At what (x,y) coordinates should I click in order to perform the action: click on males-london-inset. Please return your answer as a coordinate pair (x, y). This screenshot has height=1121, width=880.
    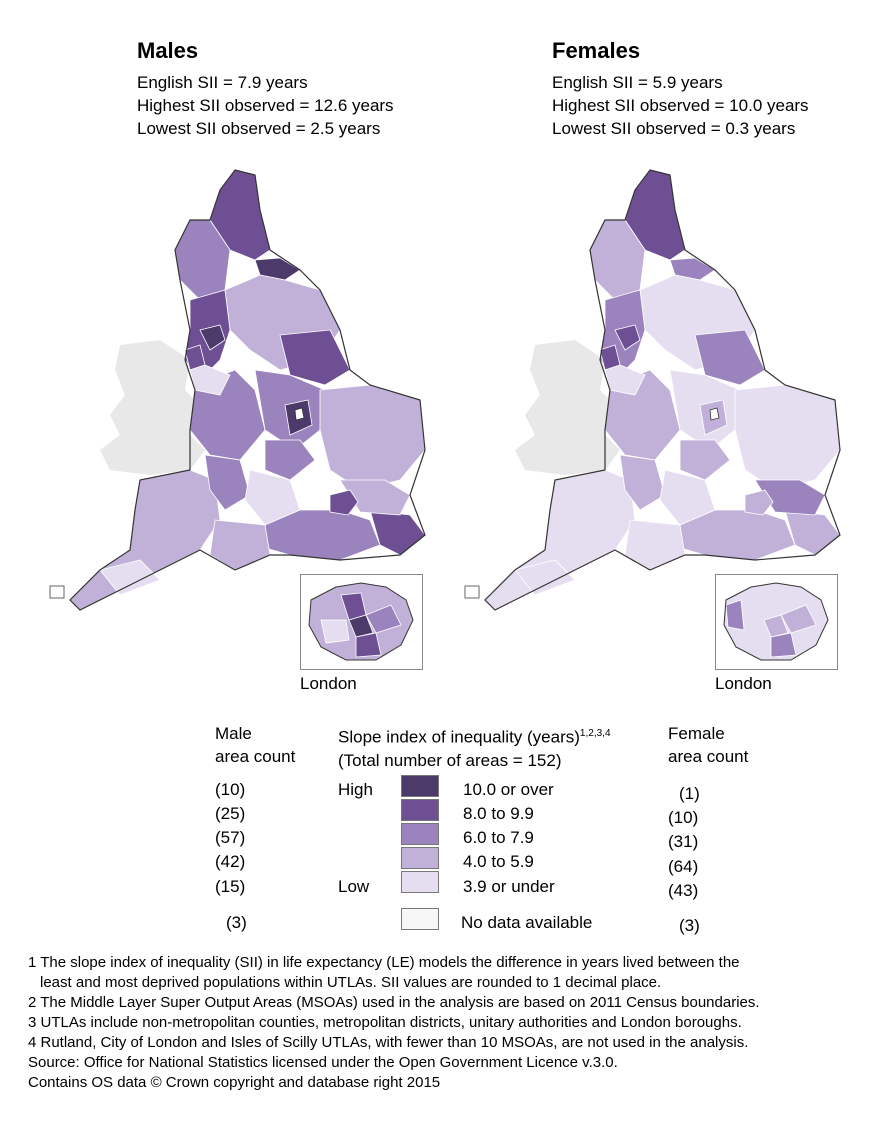
    Looking at the image, I should click on (361, 622).